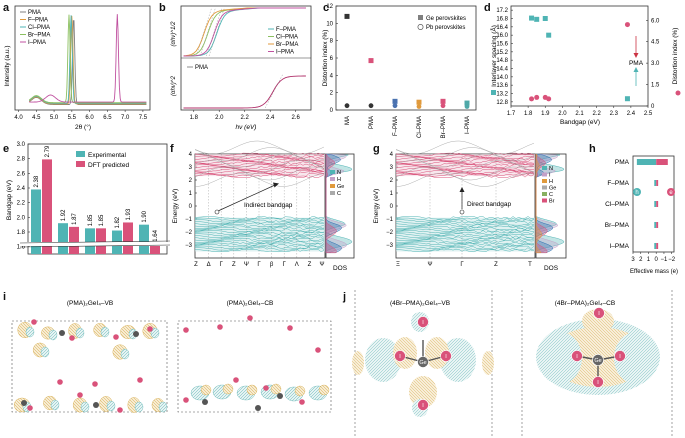  I want to click on panel-h-xtick: −1, so click(665, 260).